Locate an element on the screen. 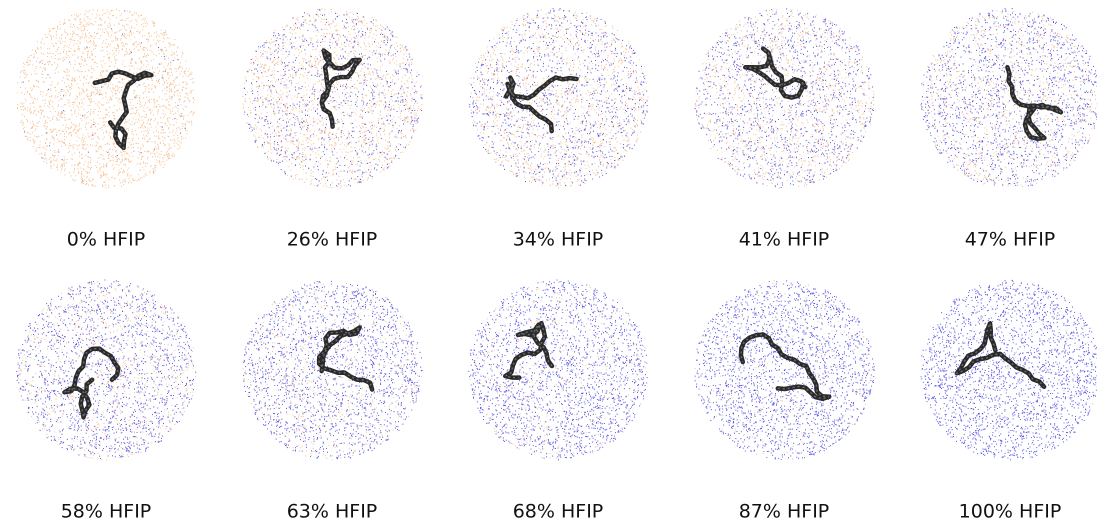 Image resolution: width=1097 pixels, height=523 pixels. panel-label: 26% HFIP is located at coordinates (332, 240).